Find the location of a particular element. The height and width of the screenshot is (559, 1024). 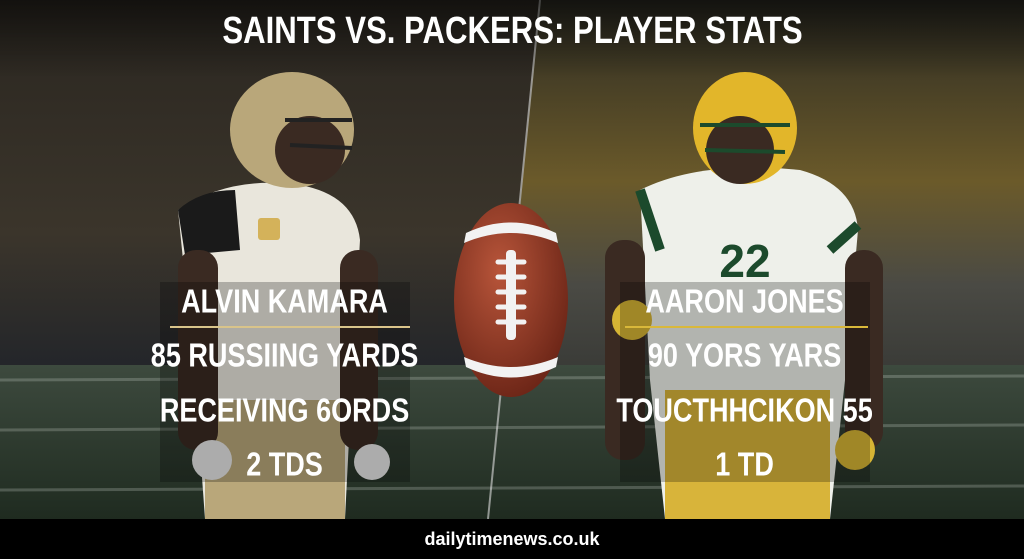

jersey-number: 22 is located at coordinates (744, 261).